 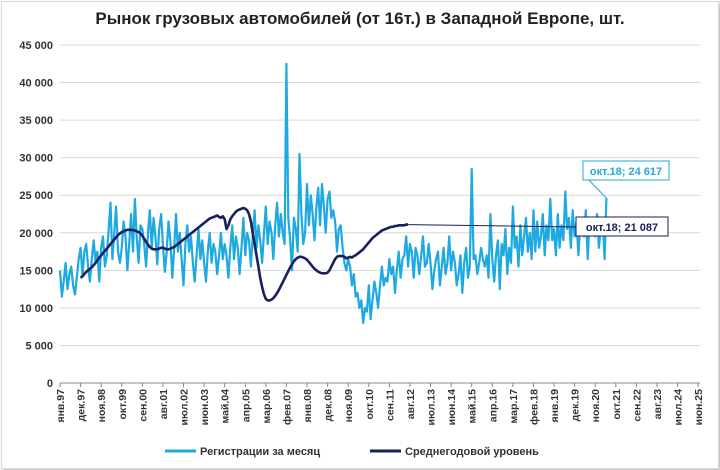 I want to click on y-tick-label: 35 000, so click(x=36, y=121).